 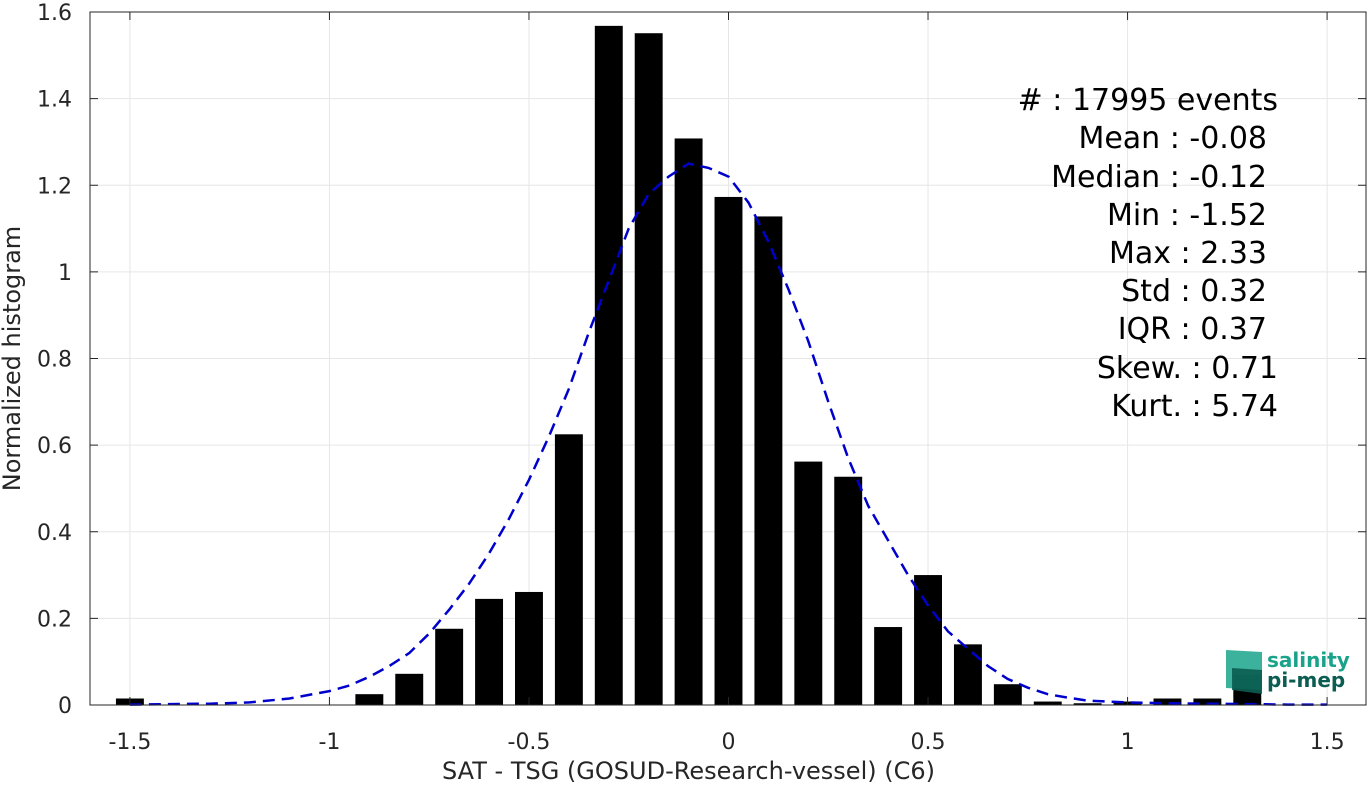 I want to click on stat-mean: Mean : -0.08, so click(x=1172, y=138).